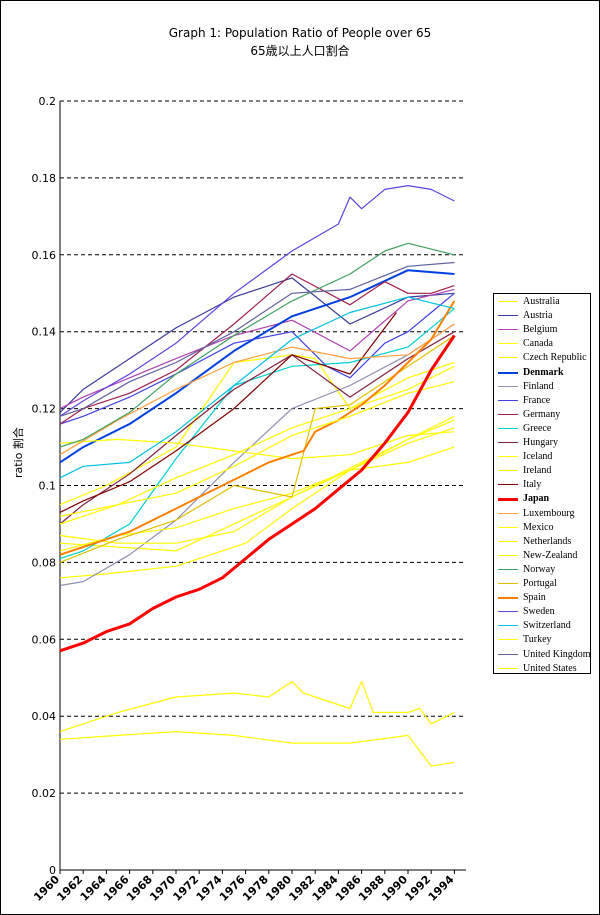  I want to click on x-tick-label: 1982, so click(301, 888).